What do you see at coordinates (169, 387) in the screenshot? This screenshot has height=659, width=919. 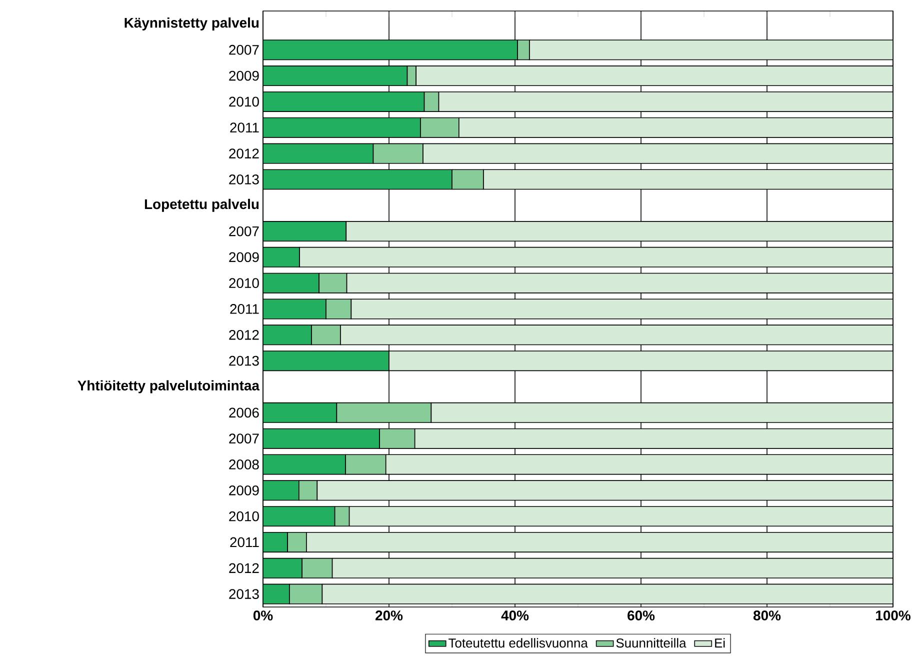 I see `y-tick-label: Yhtiöitetty palvelutoimintaa` at bounding box center [169, 387].